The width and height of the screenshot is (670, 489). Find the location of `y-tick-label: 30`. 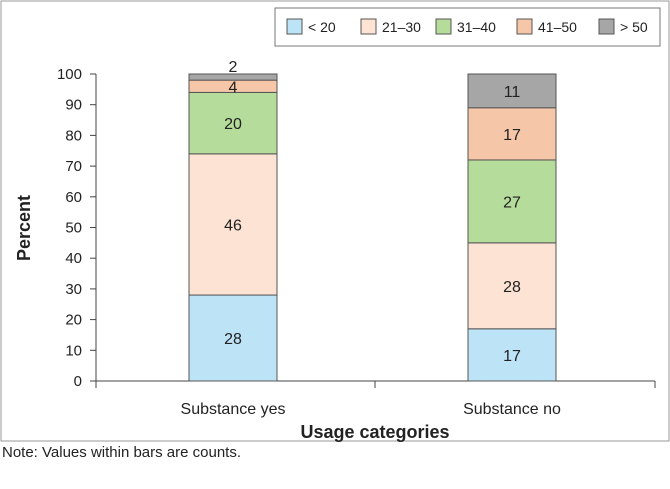

y-tick-label: 30 is located at coordinates (73, 289).